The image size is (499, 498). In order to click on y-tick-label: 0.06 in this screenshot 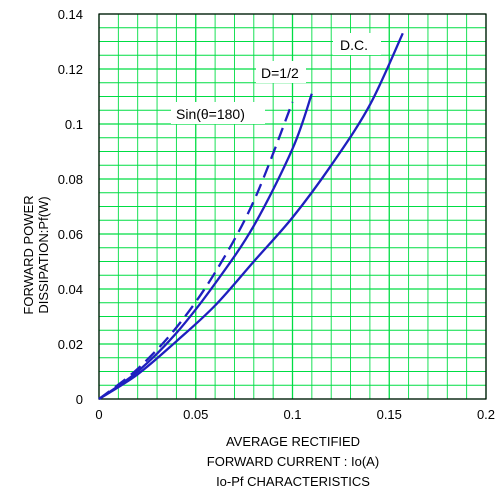, I will do `click(70, 234)`.